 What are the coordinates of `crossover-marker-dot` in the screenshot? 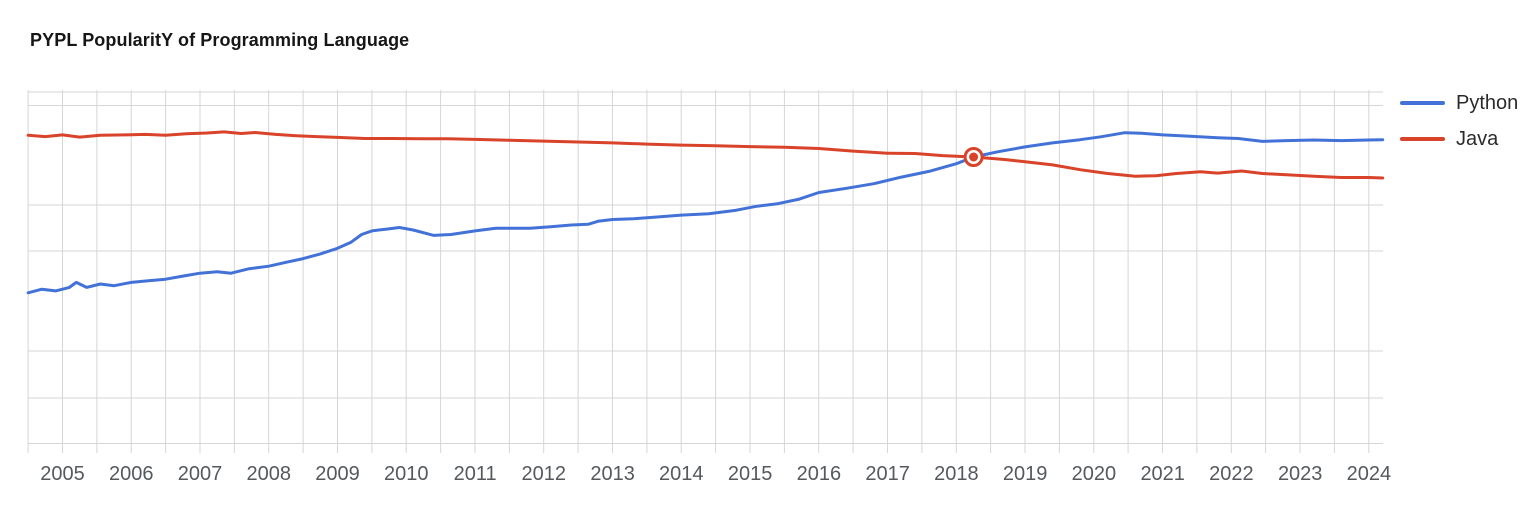 It's located at (974, 157).